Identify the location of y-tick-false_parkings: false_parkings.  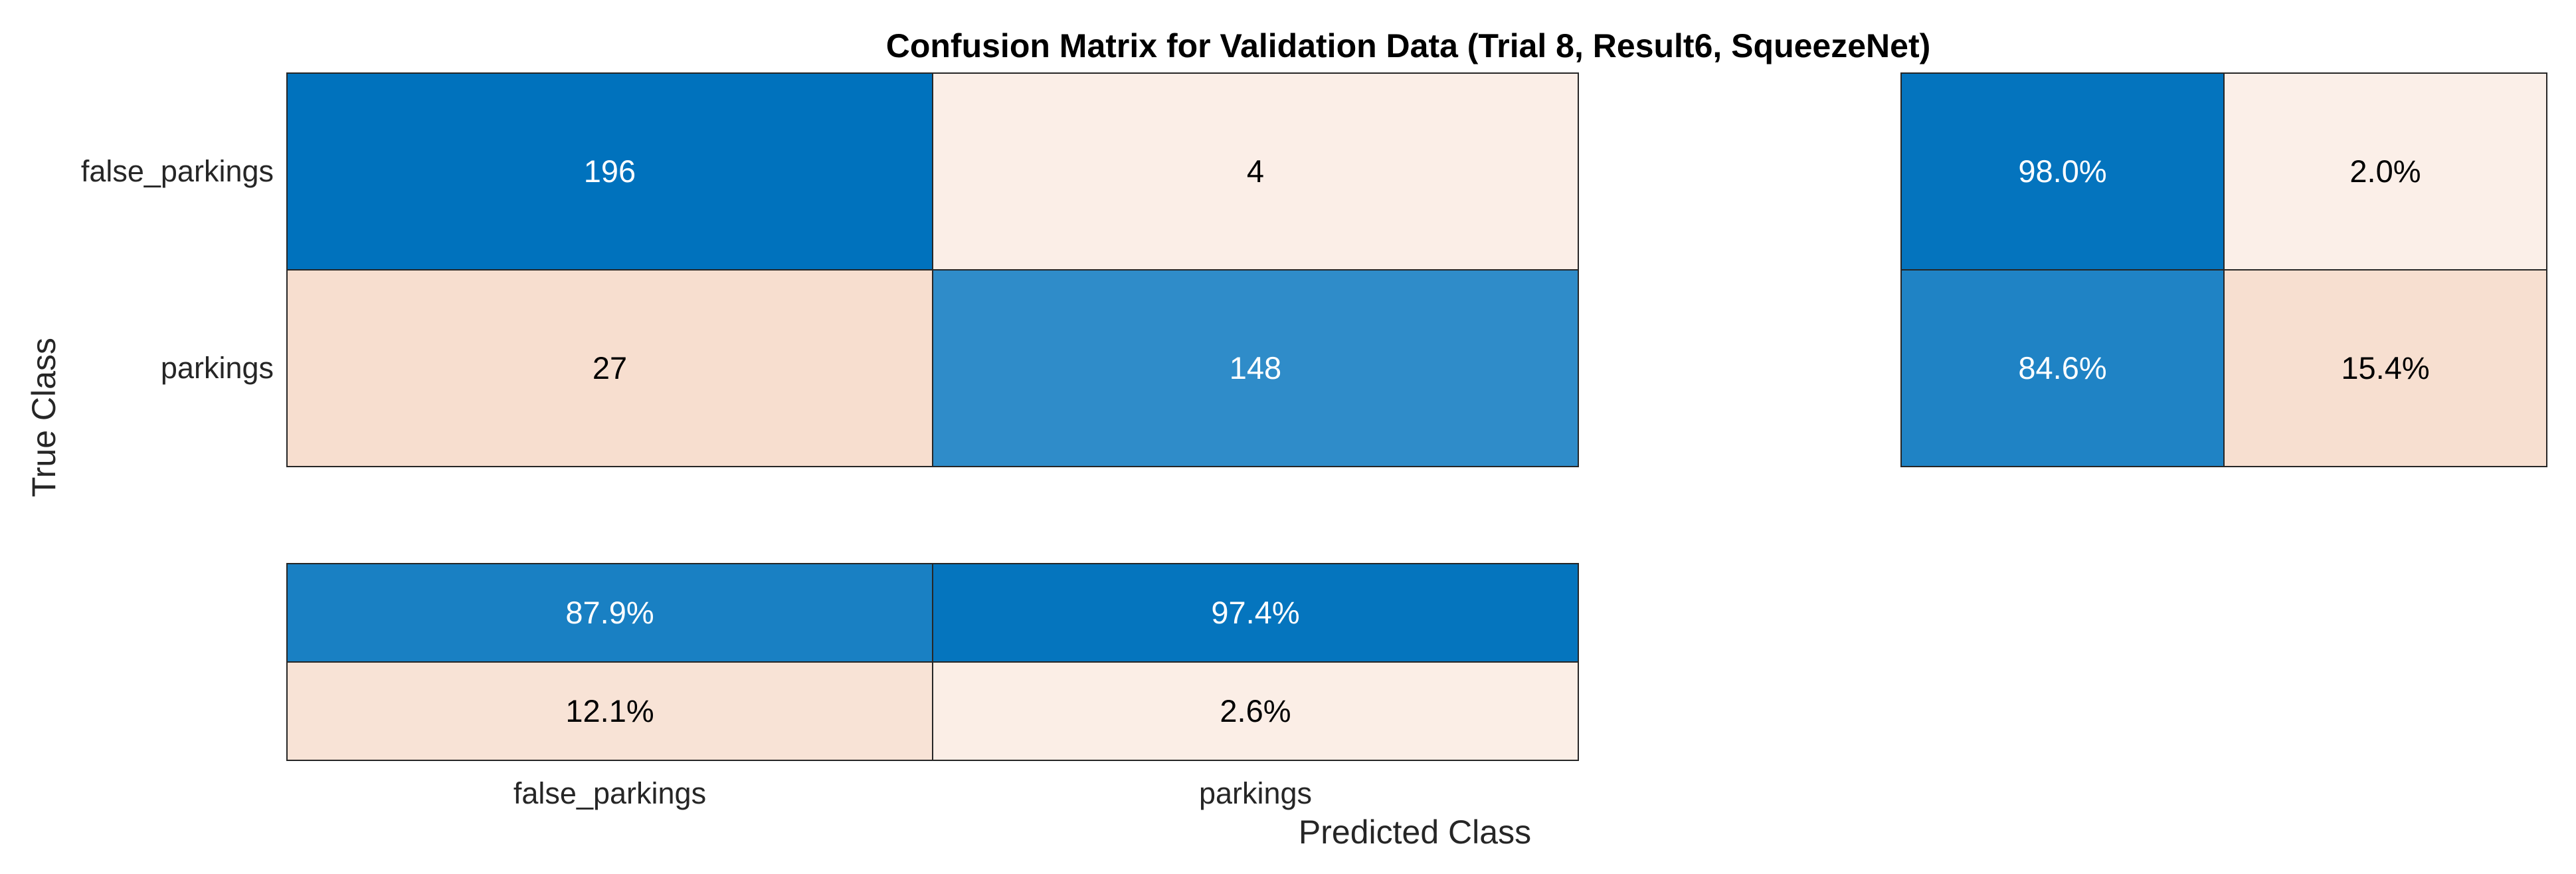
(177, 171).